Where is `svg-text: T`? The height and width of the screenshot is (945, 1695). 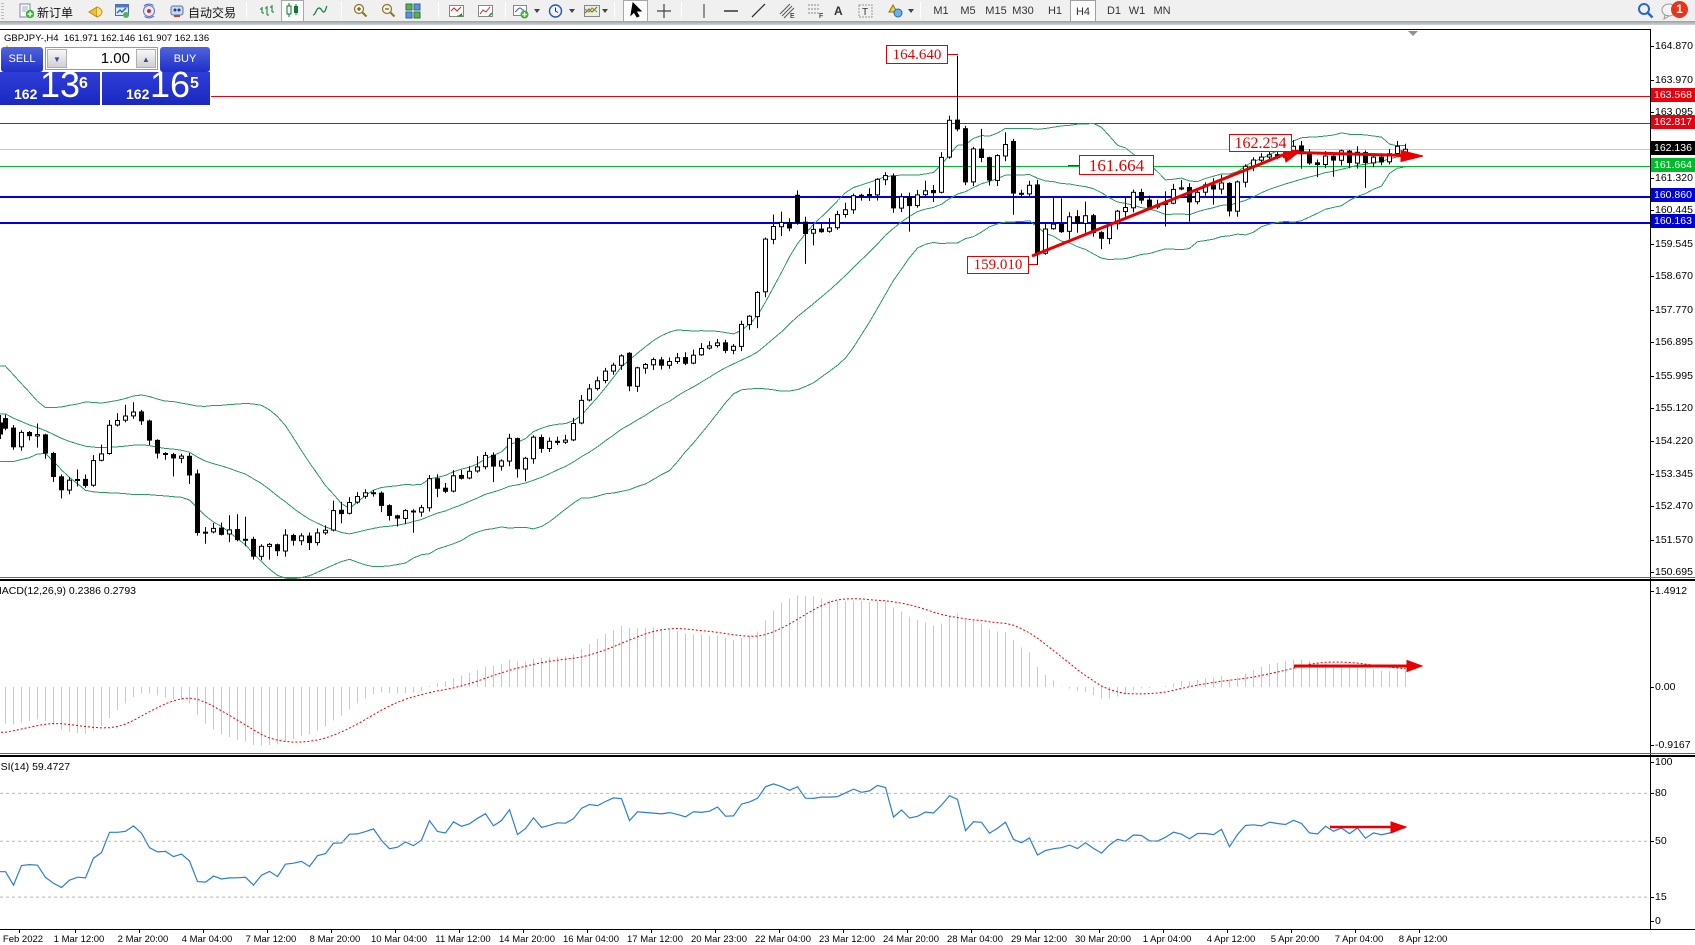 svg-text: T is located at coordinates (865, 12).